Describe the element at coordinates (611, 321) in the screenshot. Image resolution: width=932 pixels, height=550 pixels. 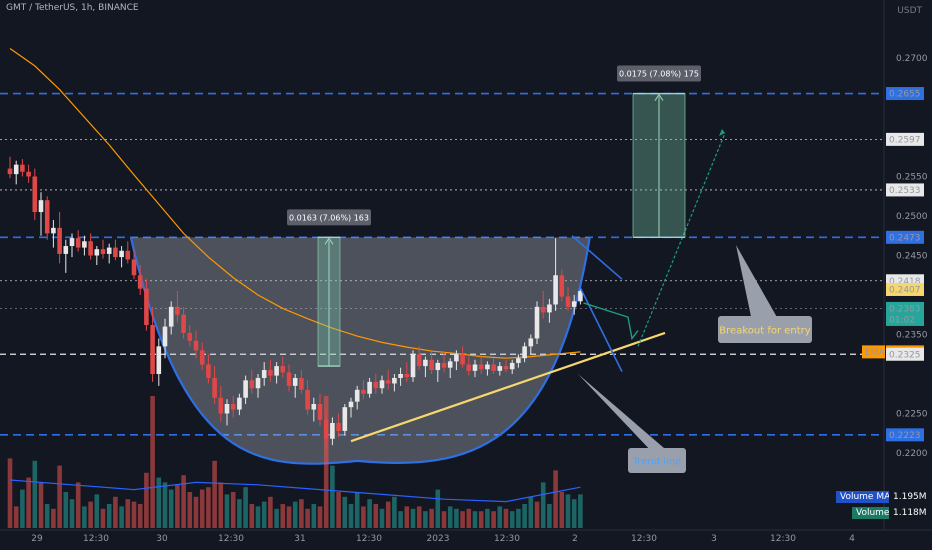
I see `projection-zigzag` at that location.